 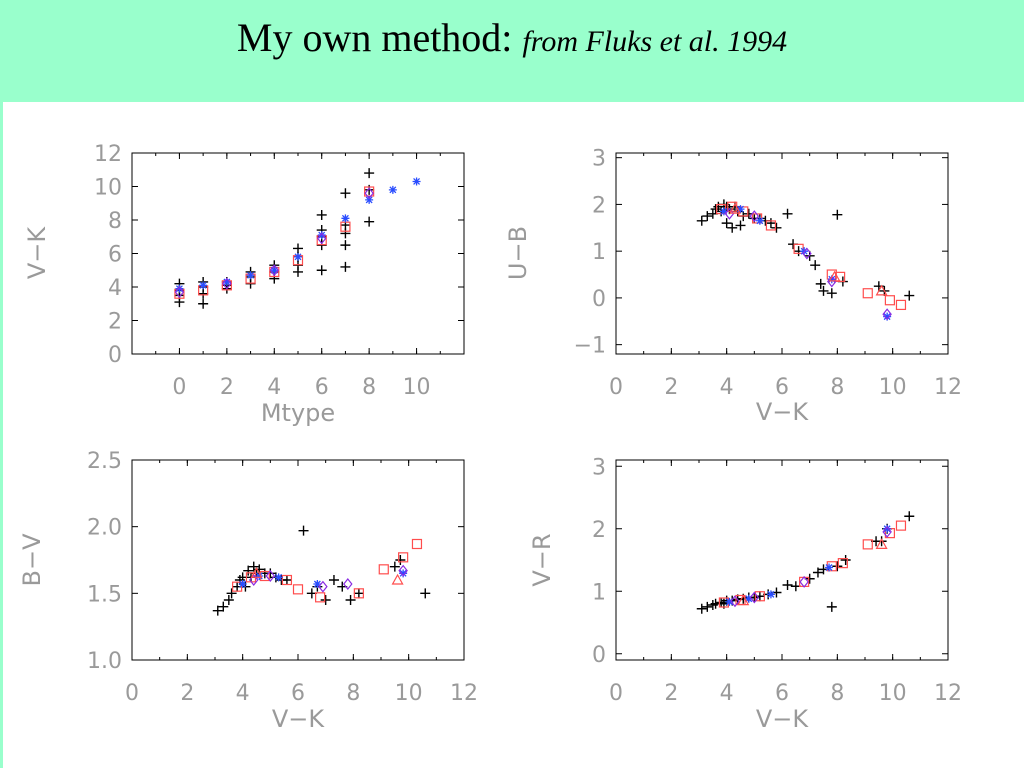 I want to click on x-tick-label: 10, so click(x=417, y=387).